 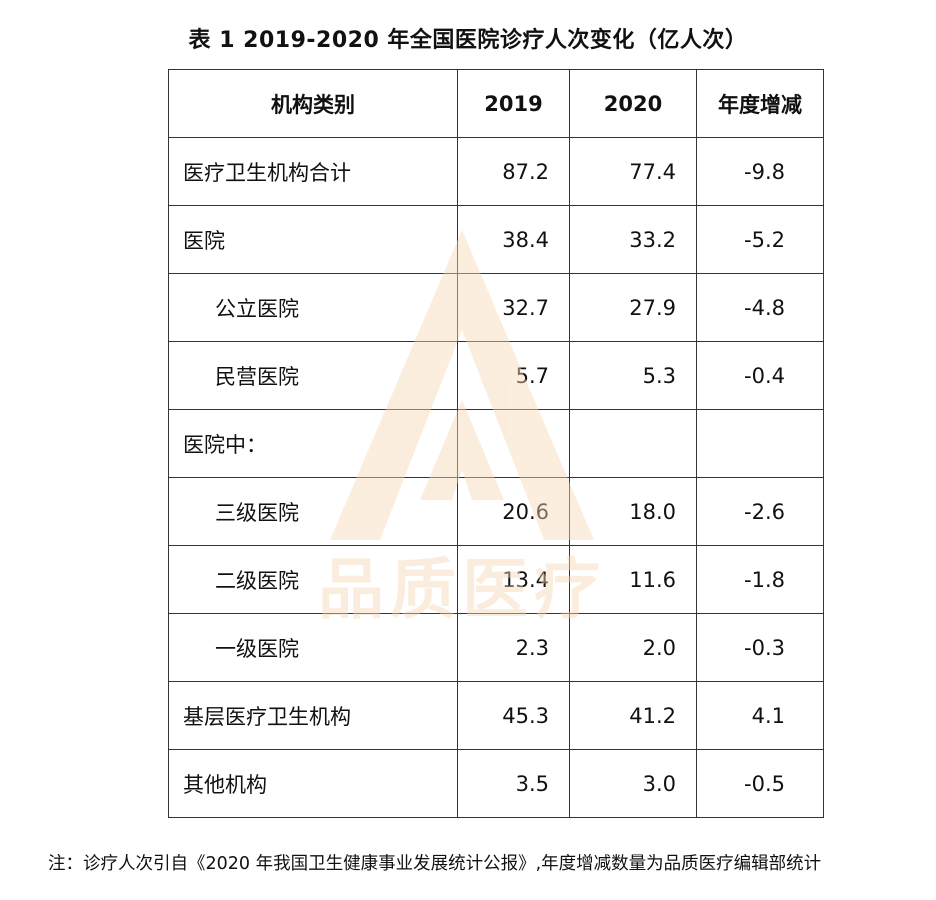 What do you see at coordinates (633, 443) in the screenshot?
I see `value-2020` at bounding box center [633, 443].